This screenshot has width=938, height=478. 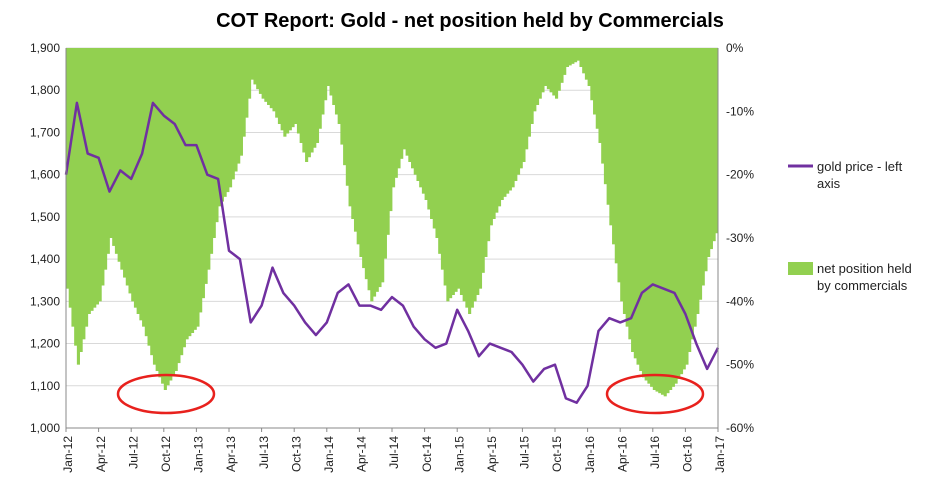 What do you see at coordinates (394, 452) in the screenshot?
I see `x-tick-label: Jul-14` at bounding box center [394, 452].